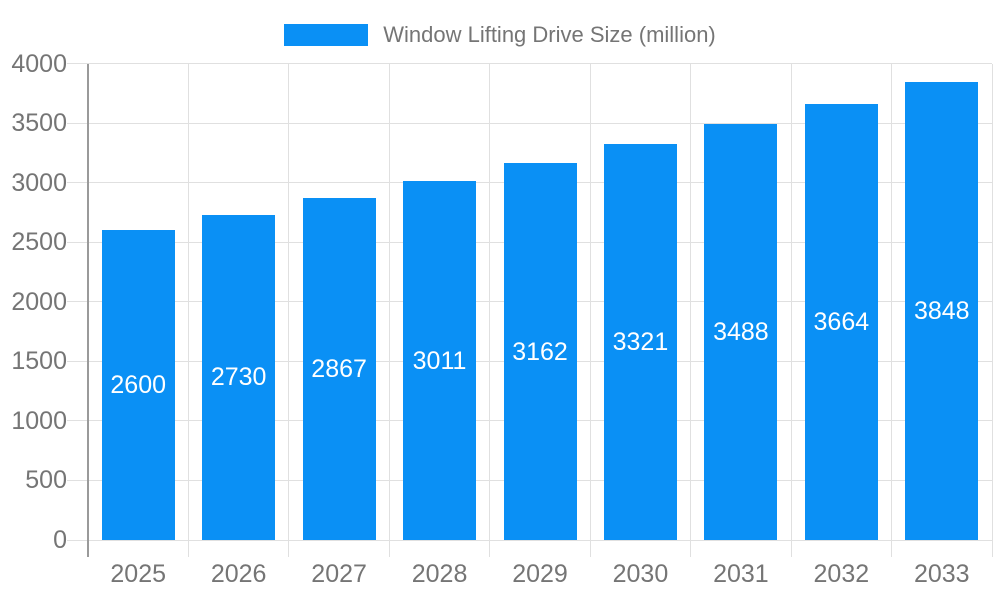 This screenshot has width=1000, height=600. What do you see at coordinates (39, 361) in the screenshot?
I see `y-axis-label: 1500` at bounding box center [39, 361].